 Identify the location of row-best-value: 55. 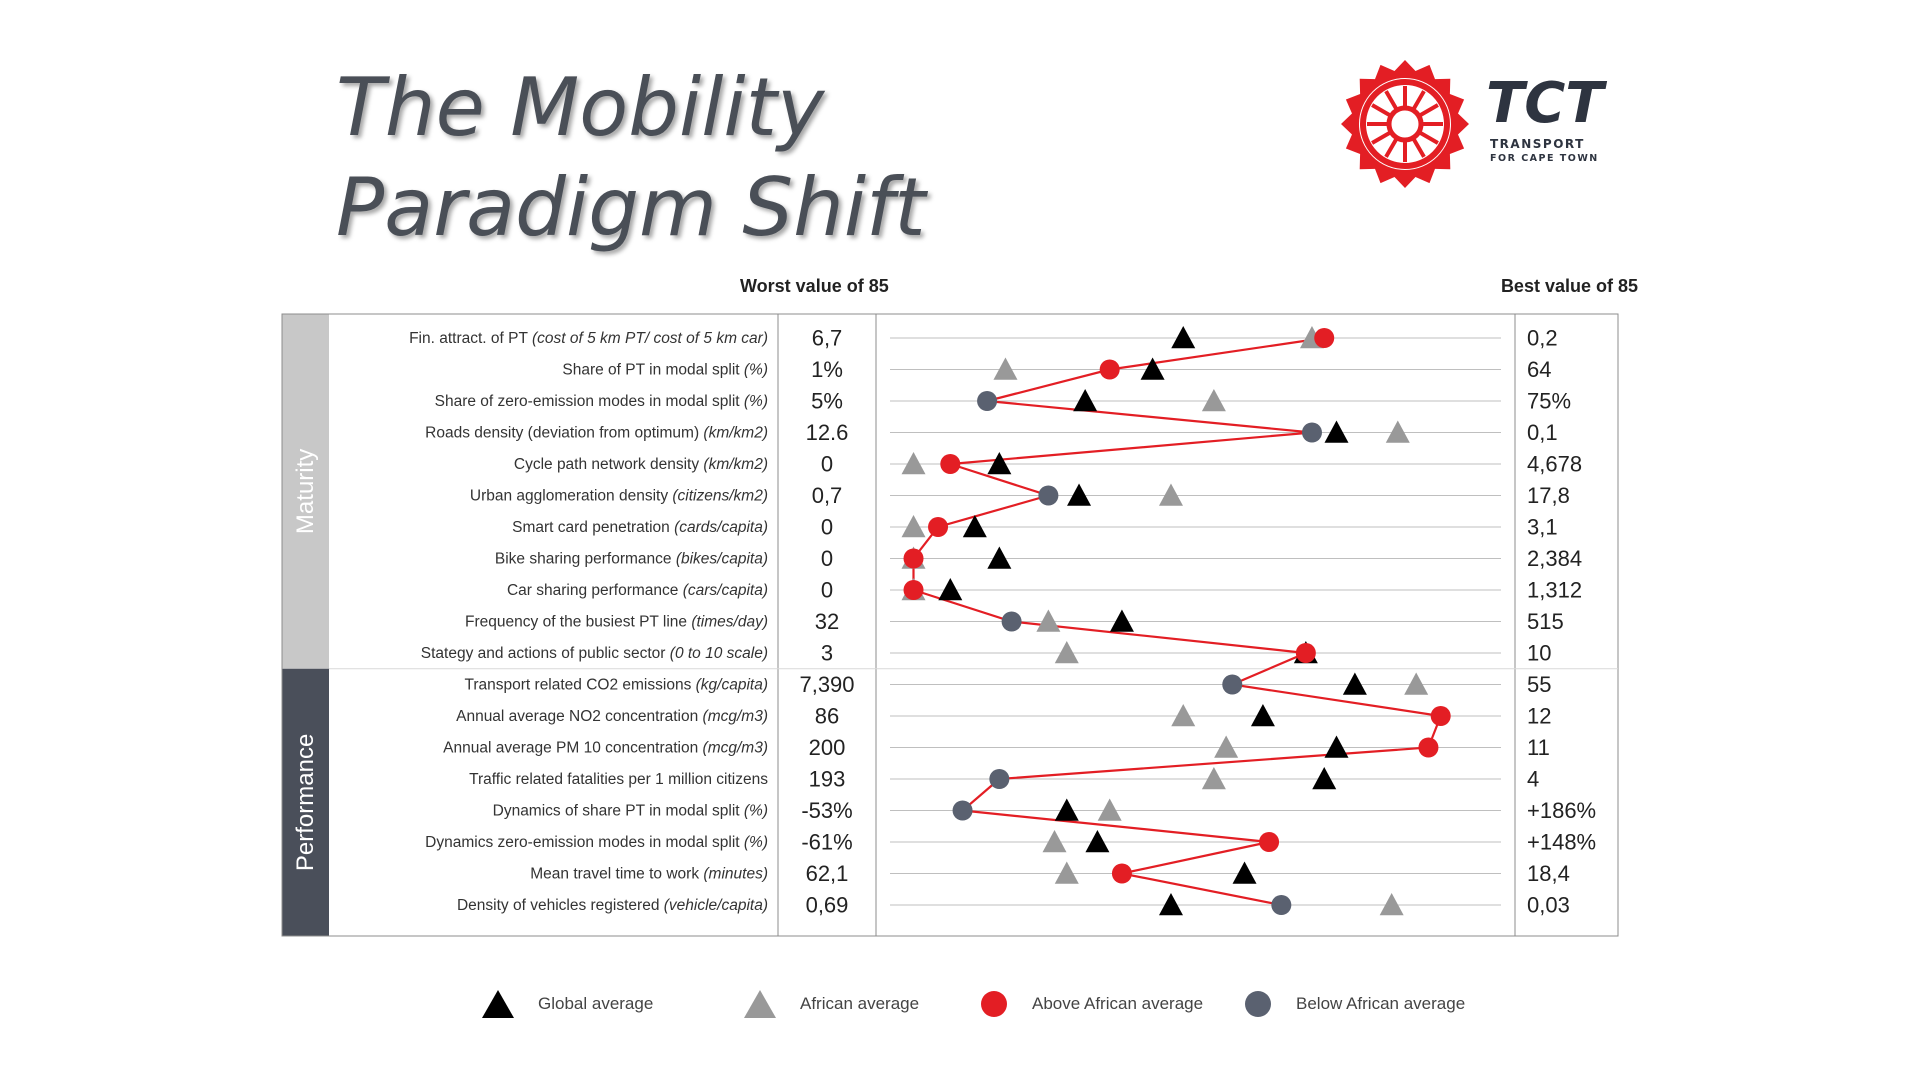
(1539, 684).